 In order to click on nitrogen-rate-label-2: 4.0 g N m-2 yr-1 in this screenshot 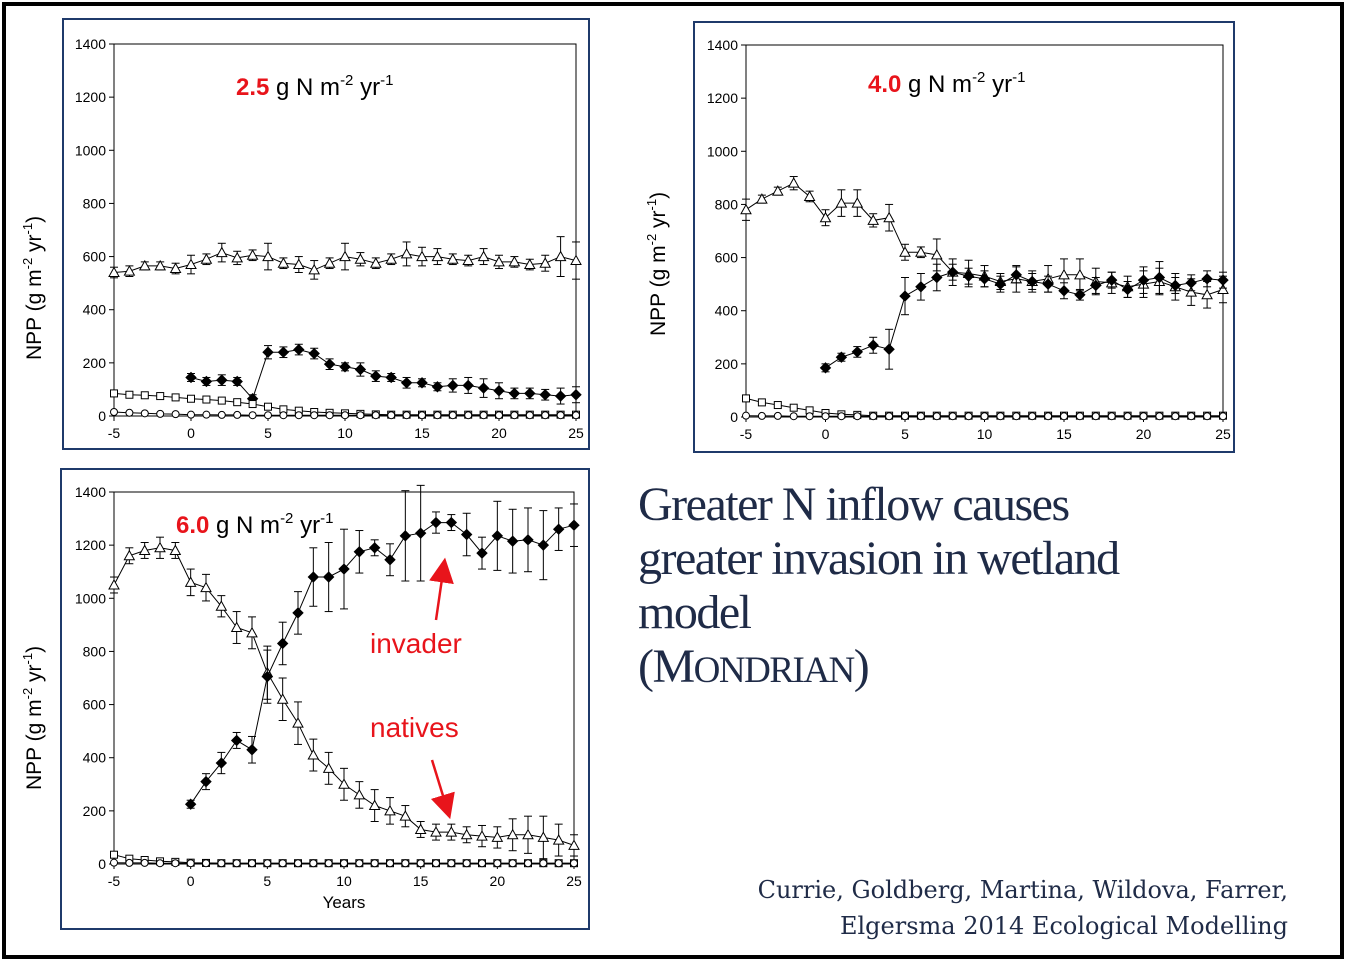, I will do `click(947, 83)`.